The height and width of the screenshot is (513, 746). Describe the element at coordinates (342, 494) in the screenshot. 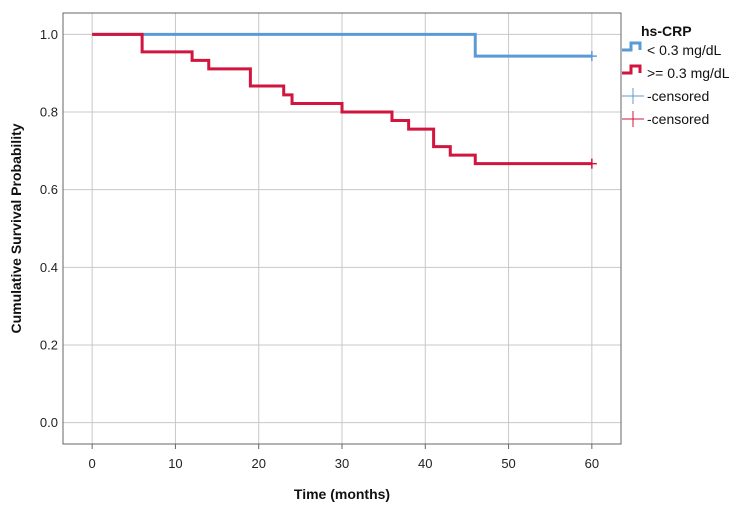

I see `x-axis-title: Time (months)` at that location.